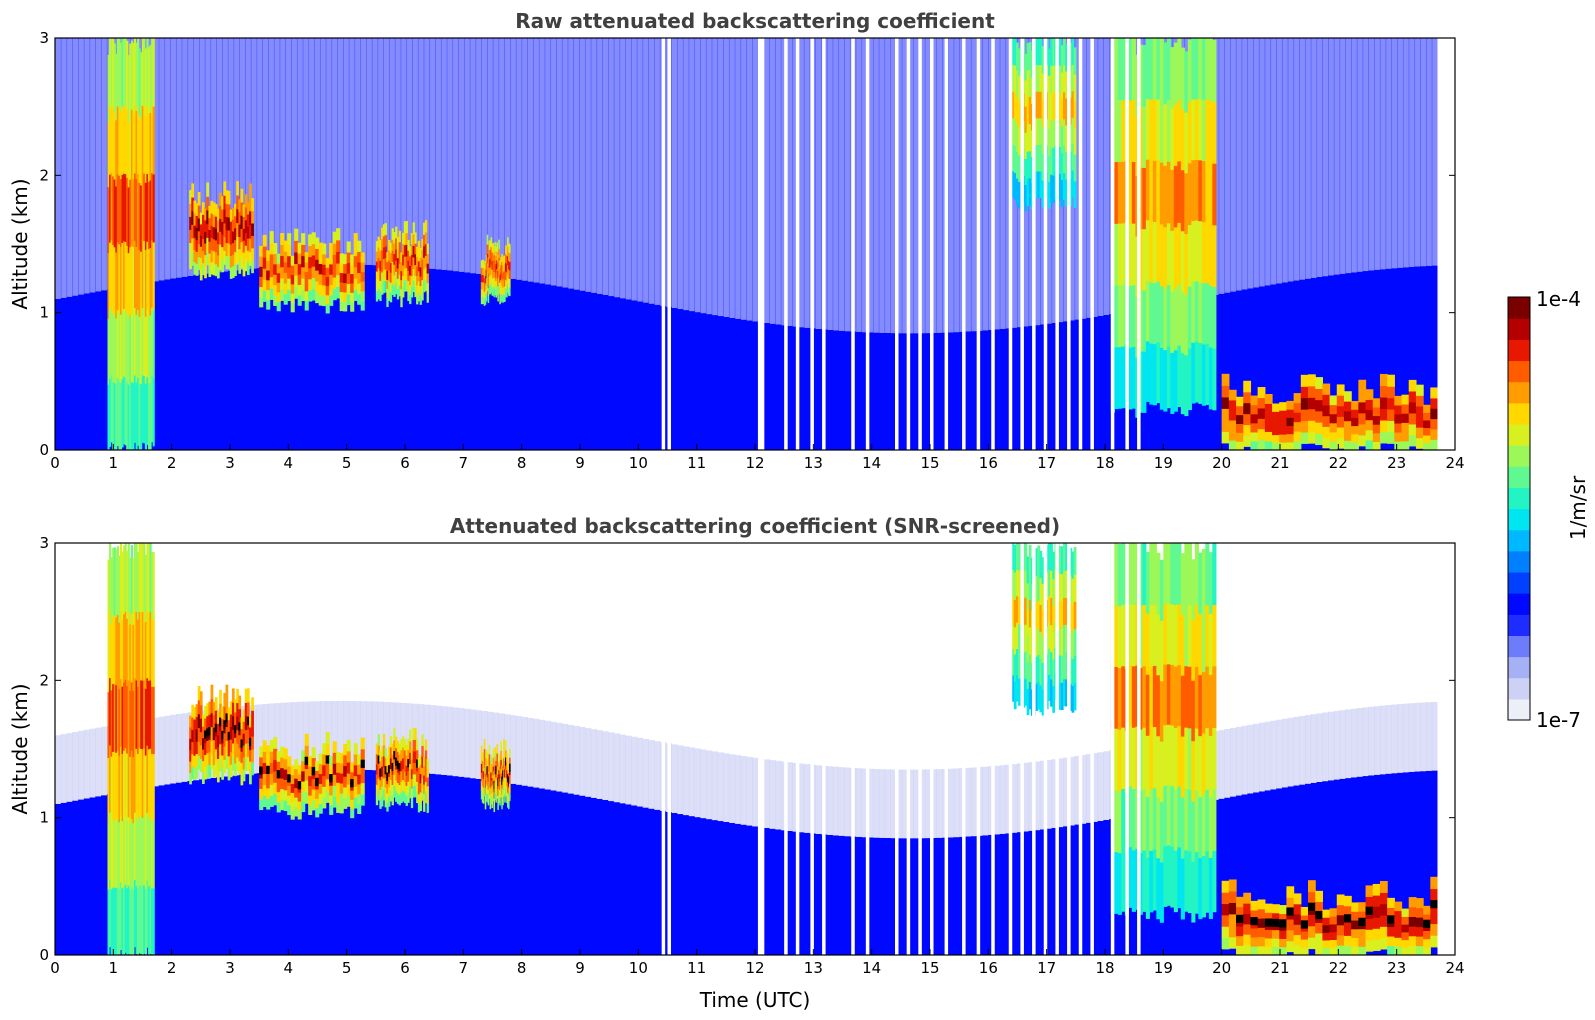  I want to click on x-tick-label: 18, so click(1104, 463).